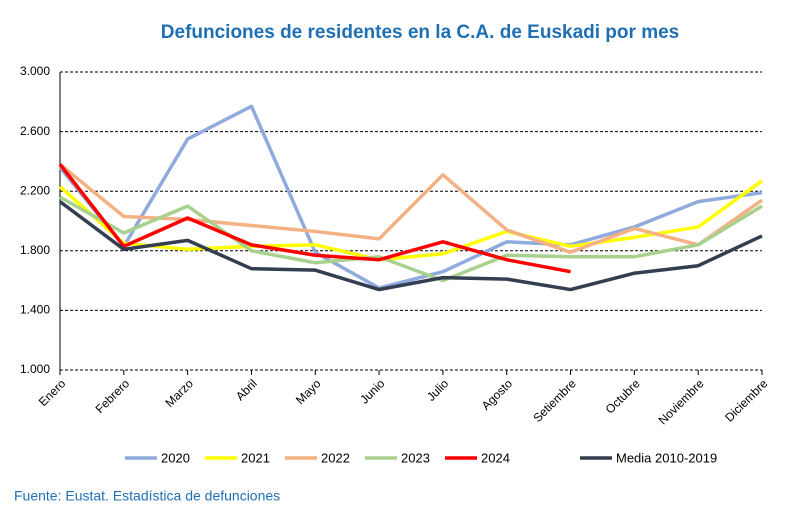 Image resolution: width=800 pixels, height=523 pixels. Describe the element at coordinates (681, 401) in the screenshot. I see `x-tick-label: Noviembre` at that location.